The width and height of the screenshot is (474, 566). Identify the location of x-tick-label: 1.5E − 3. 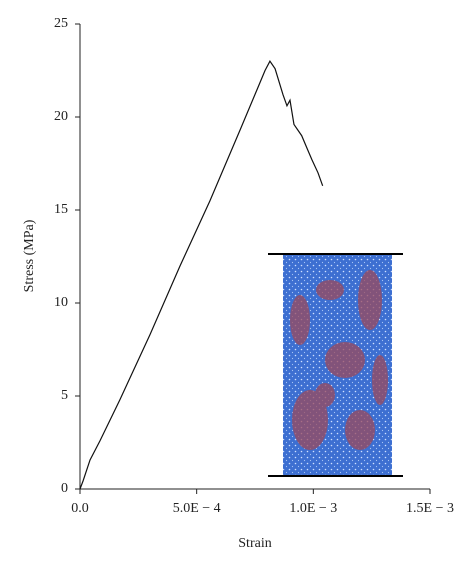
(430, 508).